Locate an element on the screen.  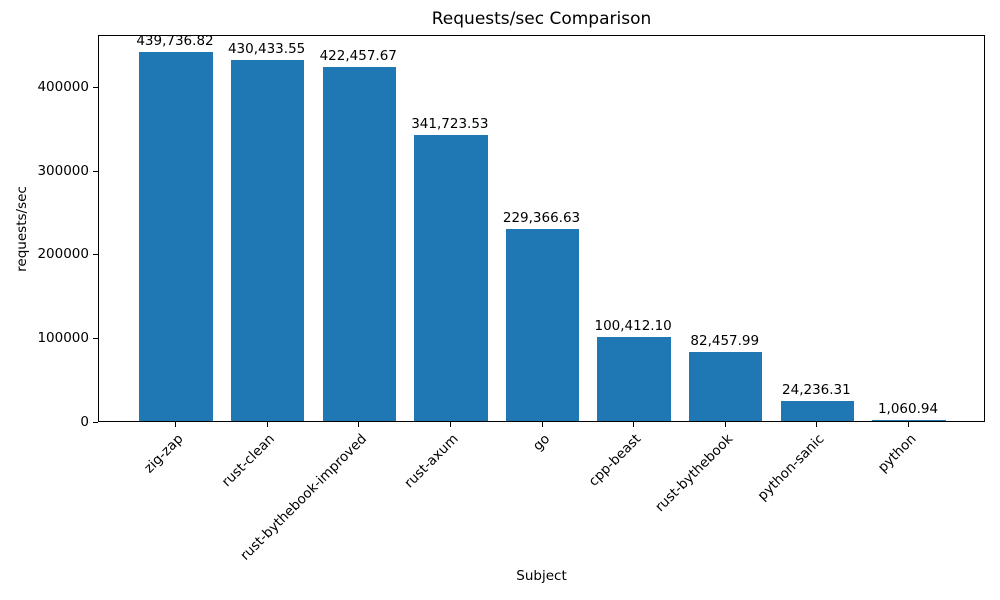
bar-zig-zap is located at coordinates (176, 236).